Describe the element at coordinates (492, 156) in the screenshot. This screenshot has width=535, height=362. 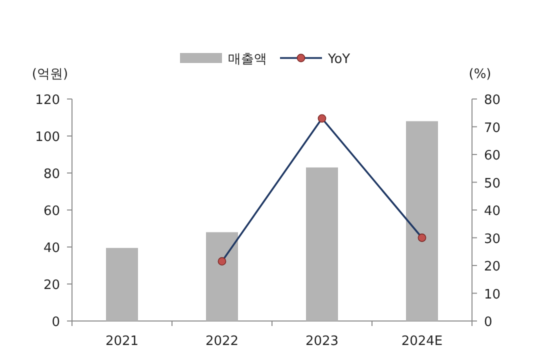
I see `y2-tick-label: 60` at that location.